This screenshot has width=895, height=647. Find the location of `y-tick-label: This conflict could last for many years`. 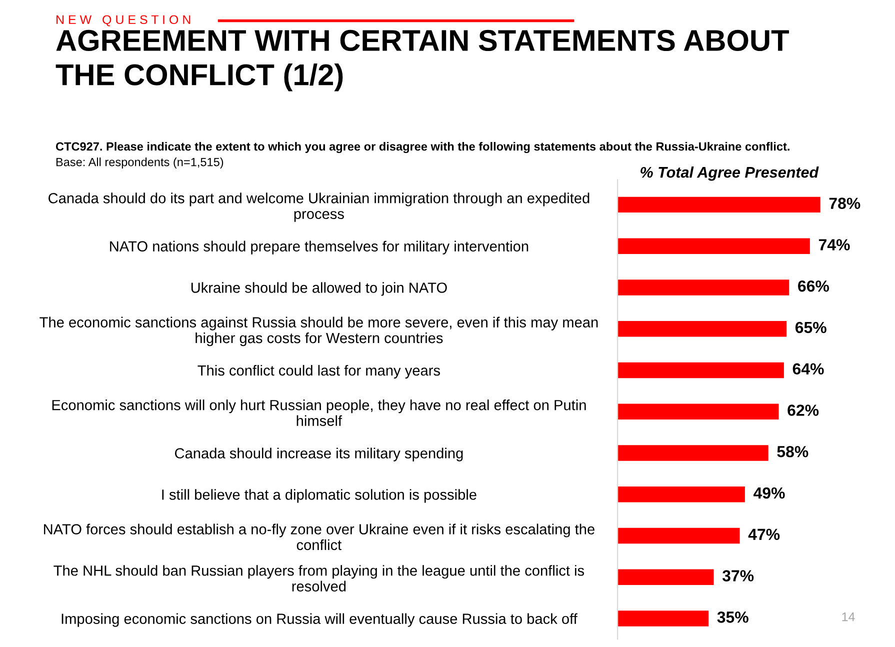

y-tick-label: This conflict could last for many years is located at coordinates (319, 371).